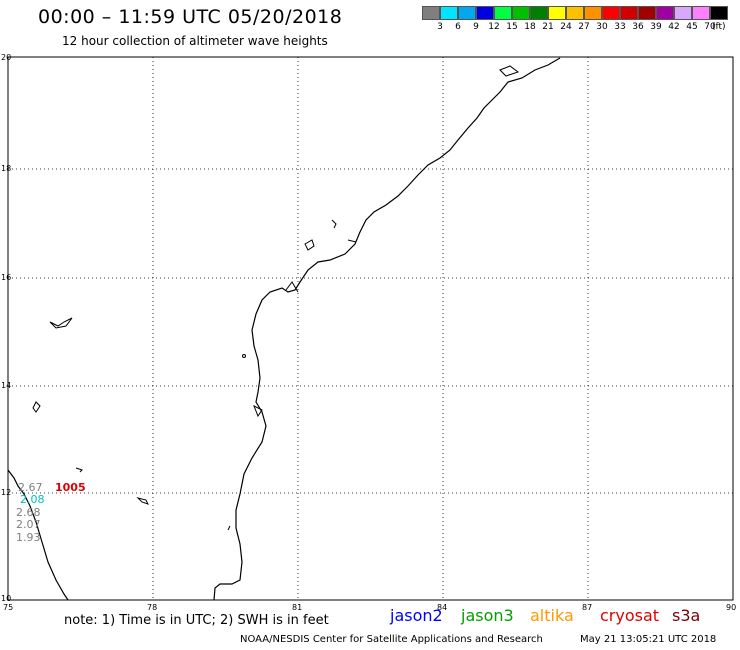 The height and width of the screenshot is (650, 740). Describe the element at coordinates (6, 385) in the screenshot. I see `y-tick-14: 14` at that location.